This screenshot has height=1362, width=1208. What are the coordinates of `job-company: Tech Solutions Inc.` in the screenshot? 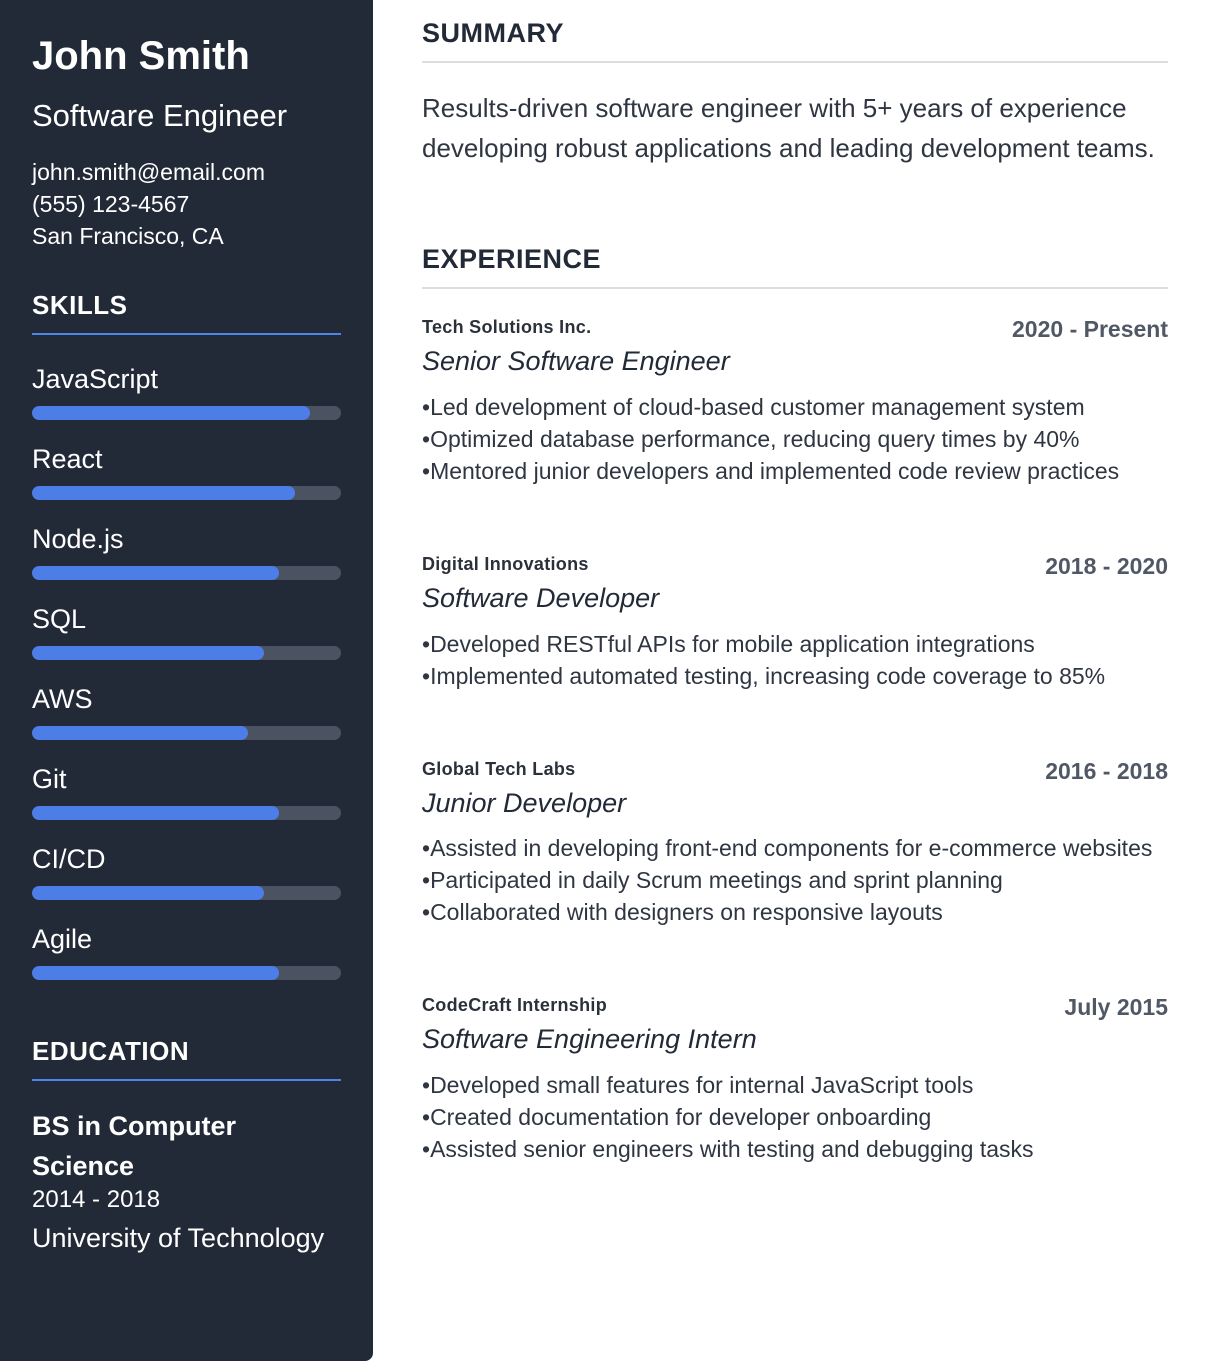 It's located at (507, 327).